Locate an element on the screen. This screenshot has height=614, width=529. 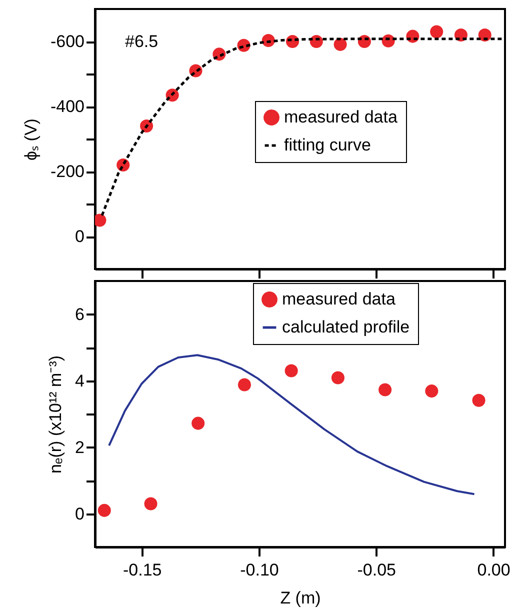
x-tick-label: -0.05 is located at coordinates (376, 570).